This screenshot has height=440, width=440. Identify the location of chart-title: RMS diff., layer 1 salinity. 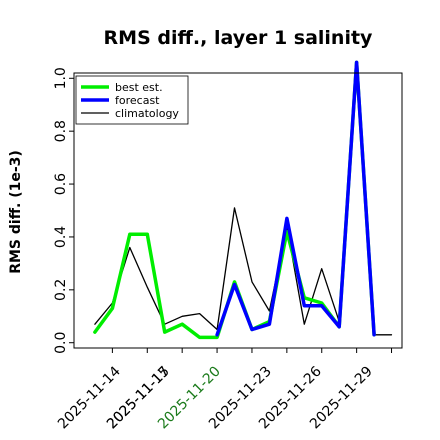
(239, 38).